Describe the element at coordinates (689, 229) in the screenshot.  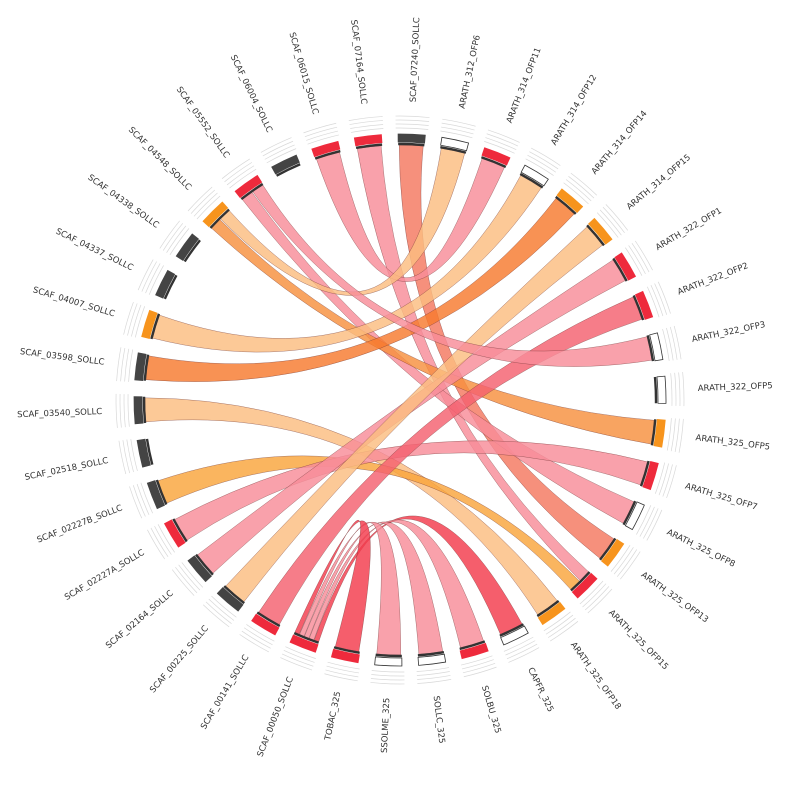
I see `node-label-ARATH_322_OFP1: ARATH_322_OFP1` at that location.